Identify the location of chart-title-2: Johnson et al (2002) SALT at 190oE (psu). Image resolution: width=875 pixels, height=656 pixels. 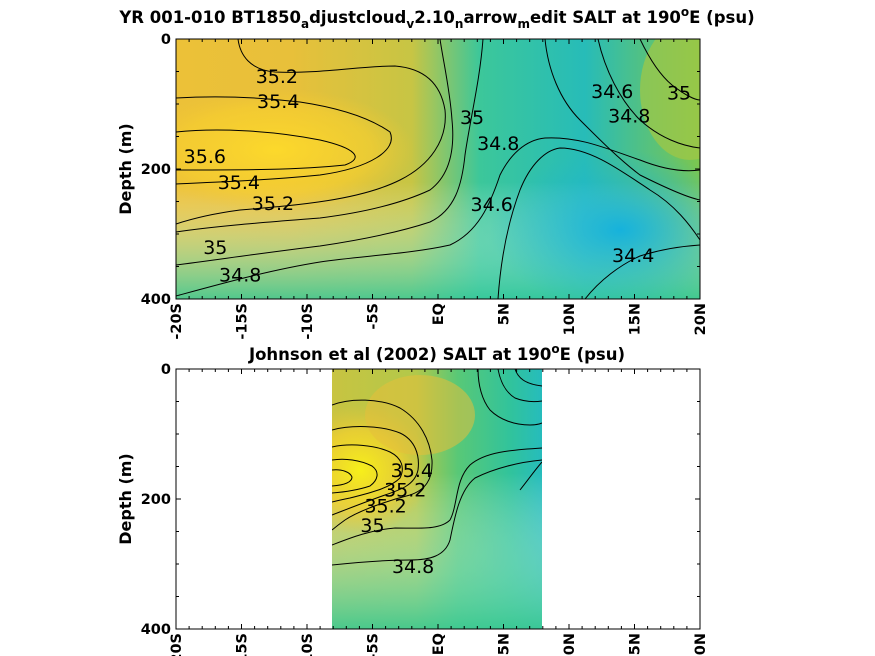
(436, 353).